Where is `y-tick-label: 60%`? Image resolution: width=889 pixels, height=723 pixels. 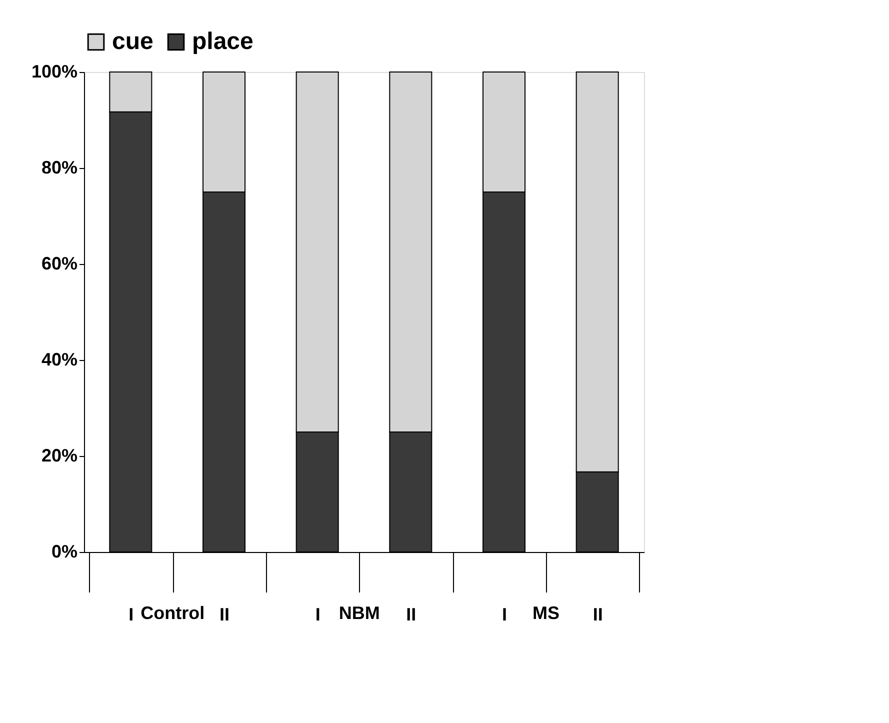 y-tick-label: 60% is located at coordinates (59, 264).